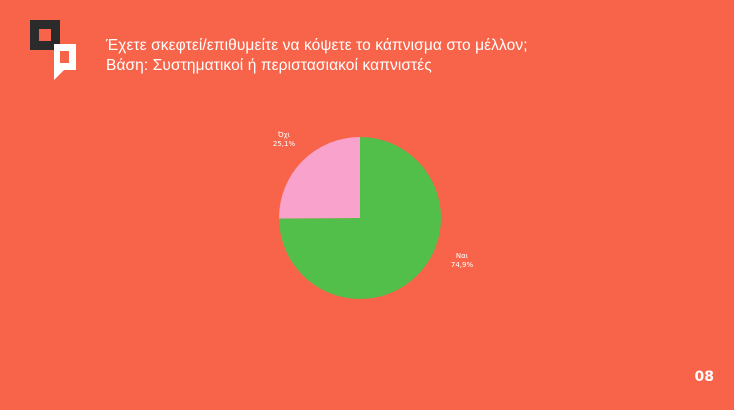  What do you see at coordinates (462, 256) in the screenshot?
I see `pie-slice-label-1: Ναι` at bounding box center [462, 256].